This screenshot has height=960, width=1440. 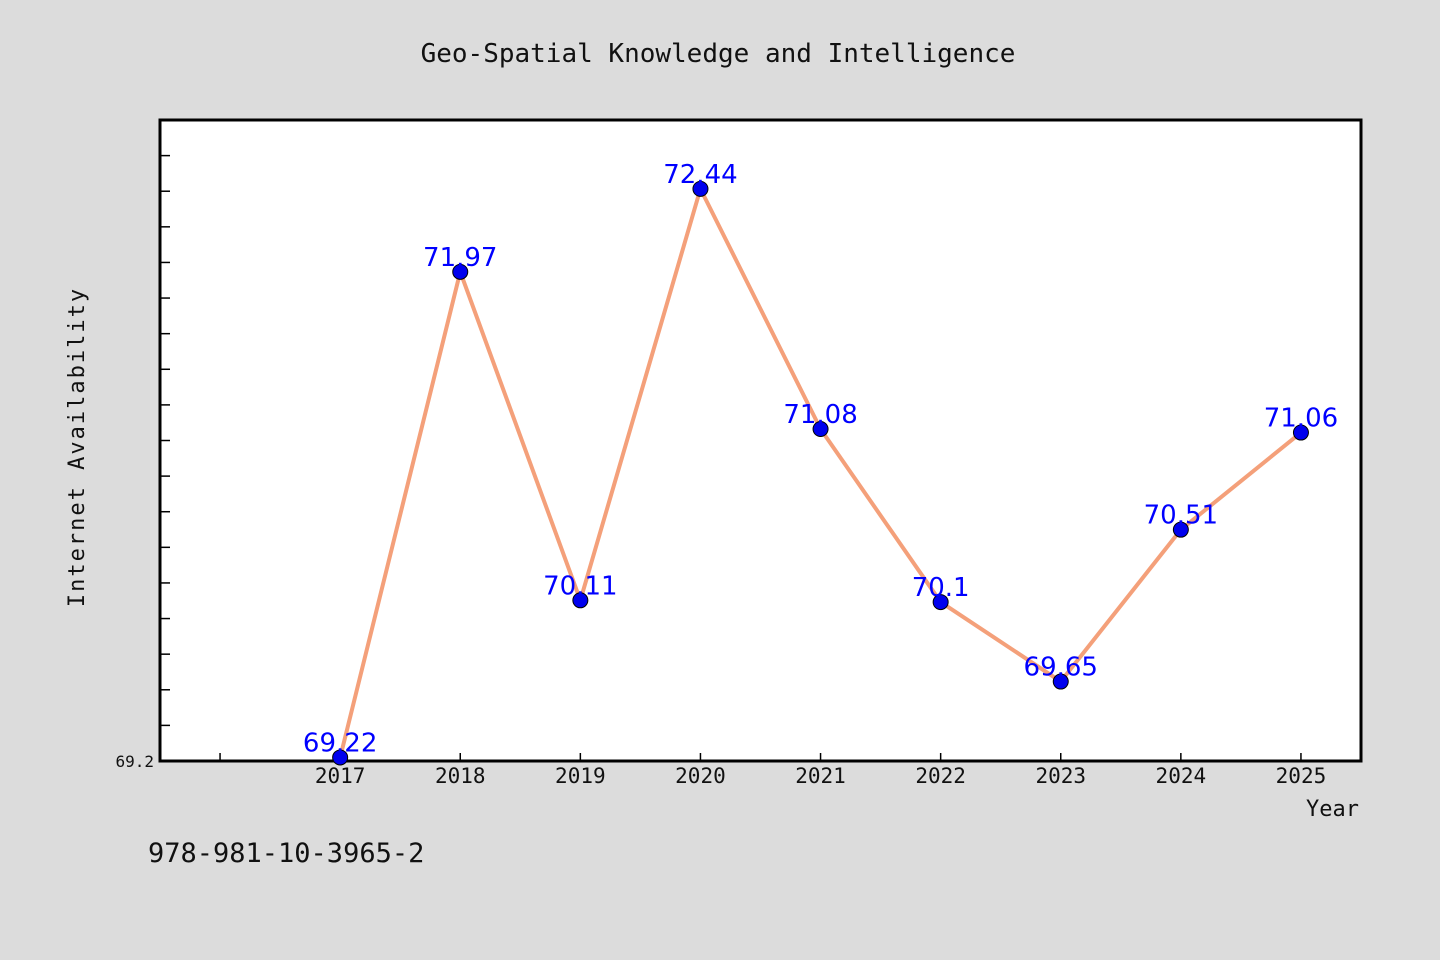 What do you see at coordinates (1181, 776) in the screenshot?
I see `x-tick-label: 2024` at bounding box center [1181, 776].